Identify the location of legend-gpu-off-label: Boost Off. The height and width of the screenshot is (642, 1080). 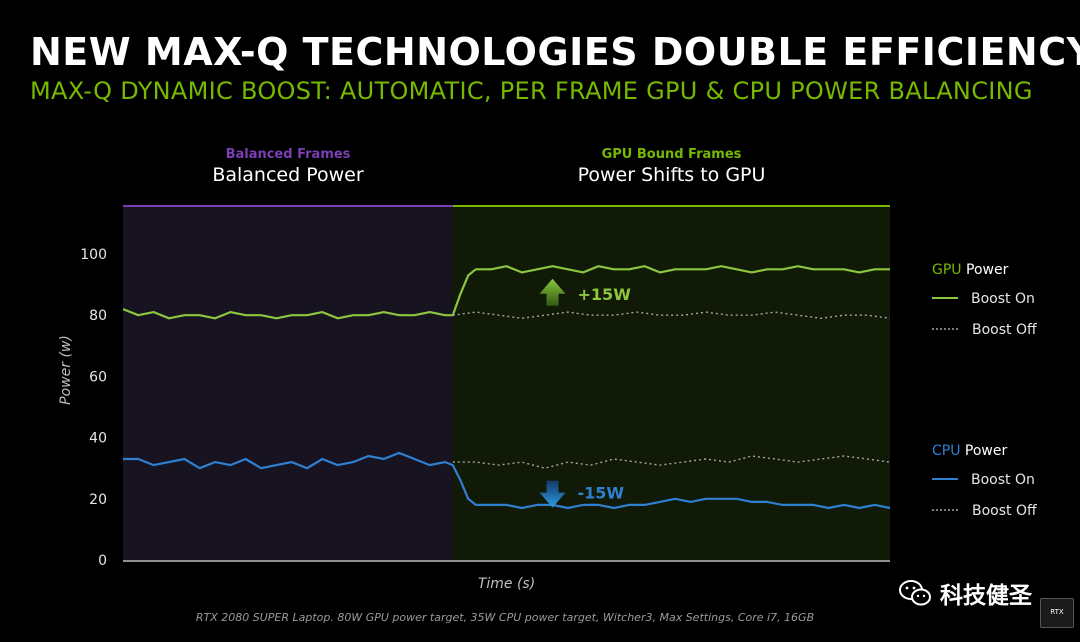
(1004, 330).